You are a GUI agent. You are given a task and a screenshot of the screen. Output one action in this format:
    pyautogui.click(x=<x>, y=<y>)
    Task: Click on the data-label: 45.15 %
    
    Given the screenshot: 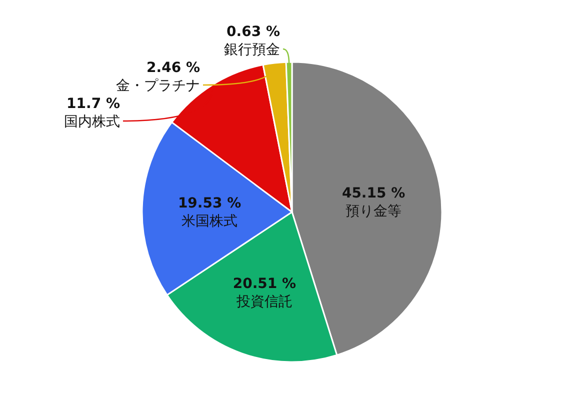 What is the action you would take?
    pyautogui.click(x=374, y=194)
    